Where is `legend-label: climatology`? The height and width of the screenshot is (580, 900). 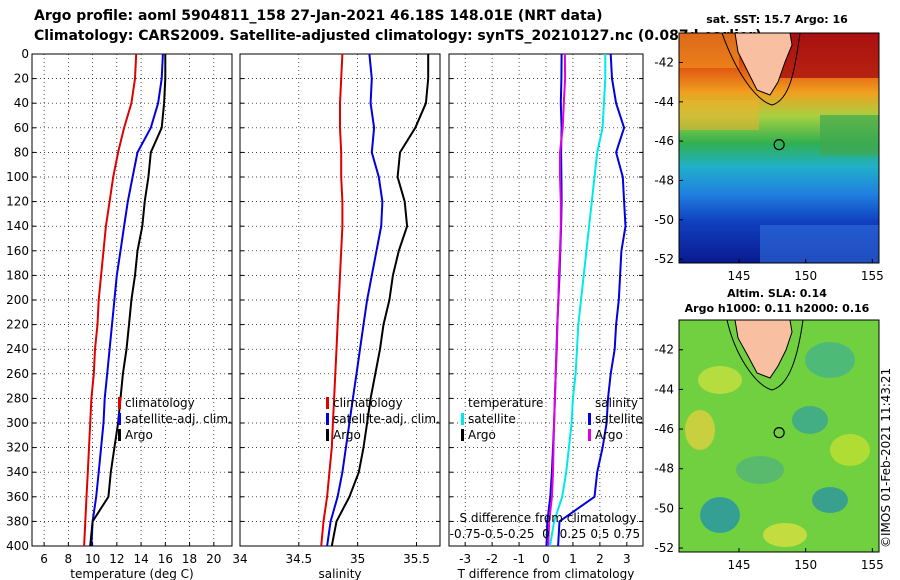 legend-label: climatology is located at coordinates (160, 403).